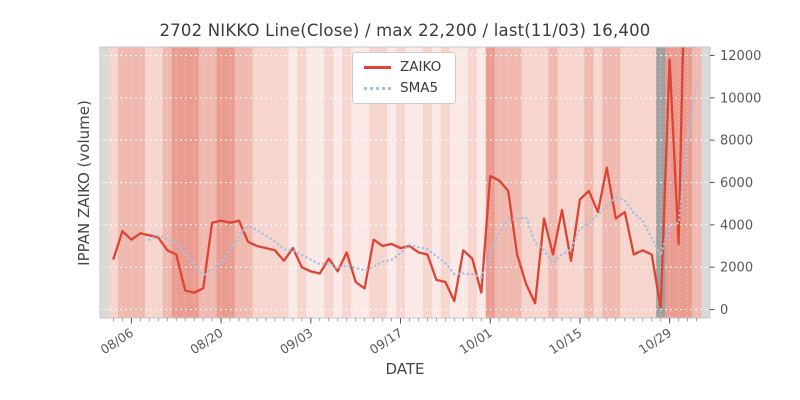  What do you see at coordinates (419, 87) in the screenshot?
I see `legend-label-sma5: SMA5` at bounding box center [419, 87].